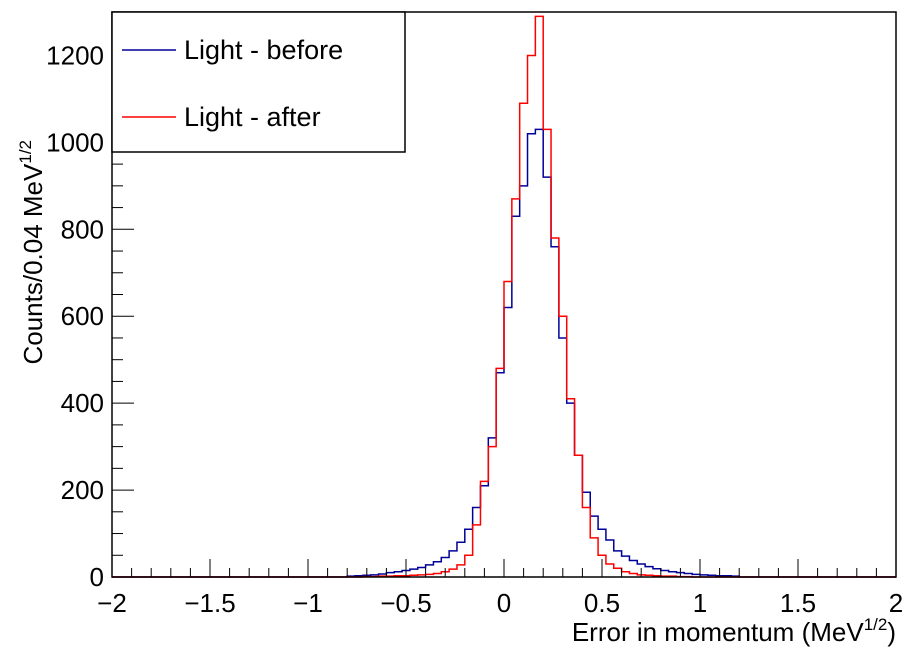  I want to click on x-axis-title-main: Error in momentum (MeV, so click(718, 632).